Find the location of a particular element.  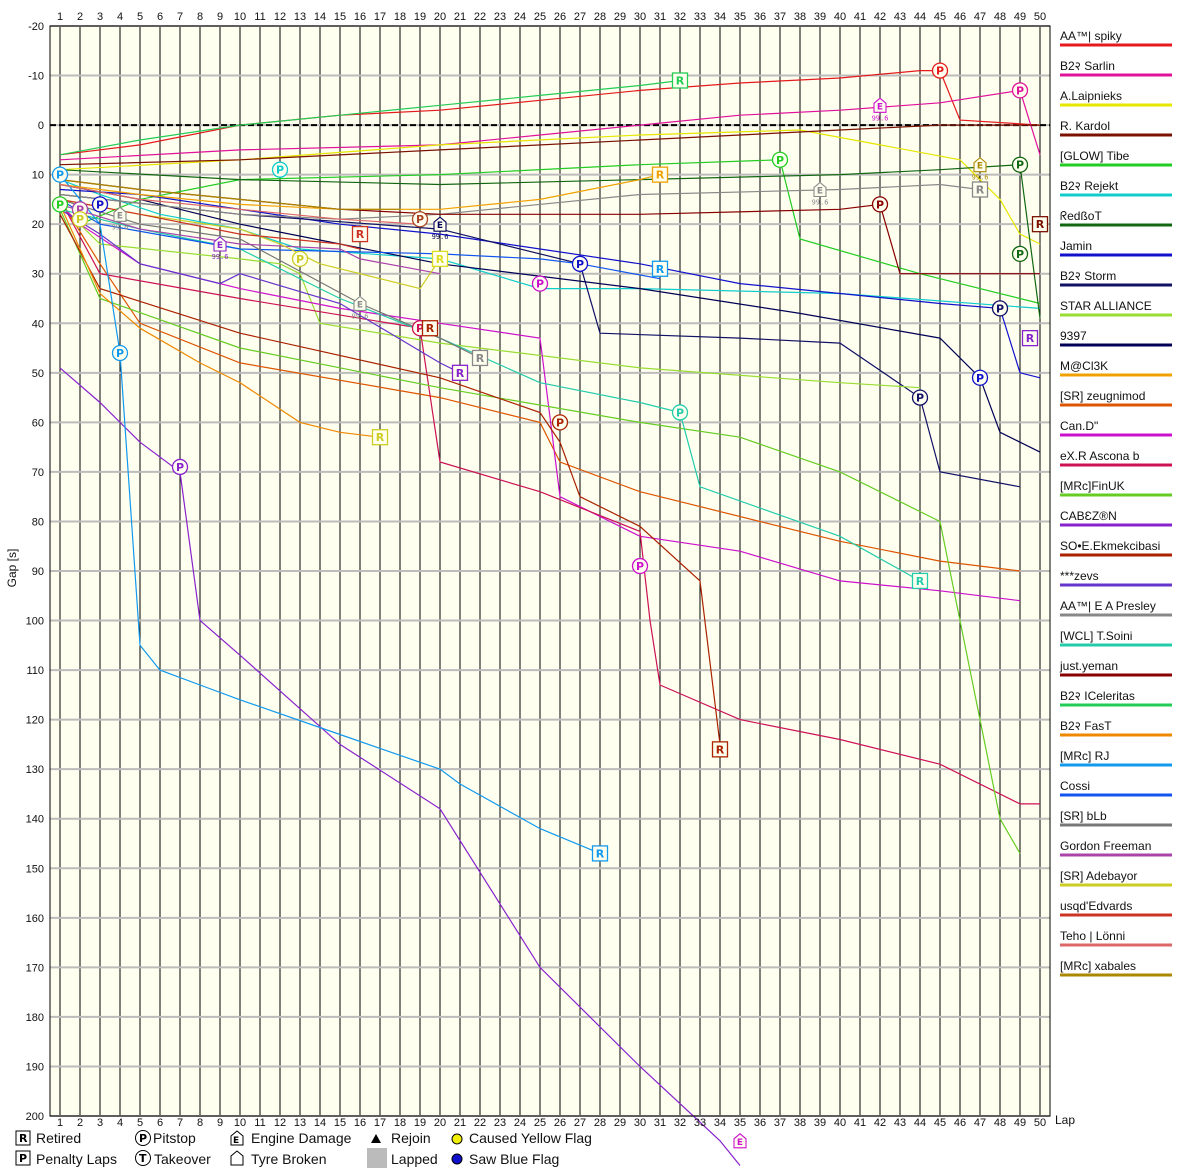

event-marker-letter: R is located at coordinates (720, 749).